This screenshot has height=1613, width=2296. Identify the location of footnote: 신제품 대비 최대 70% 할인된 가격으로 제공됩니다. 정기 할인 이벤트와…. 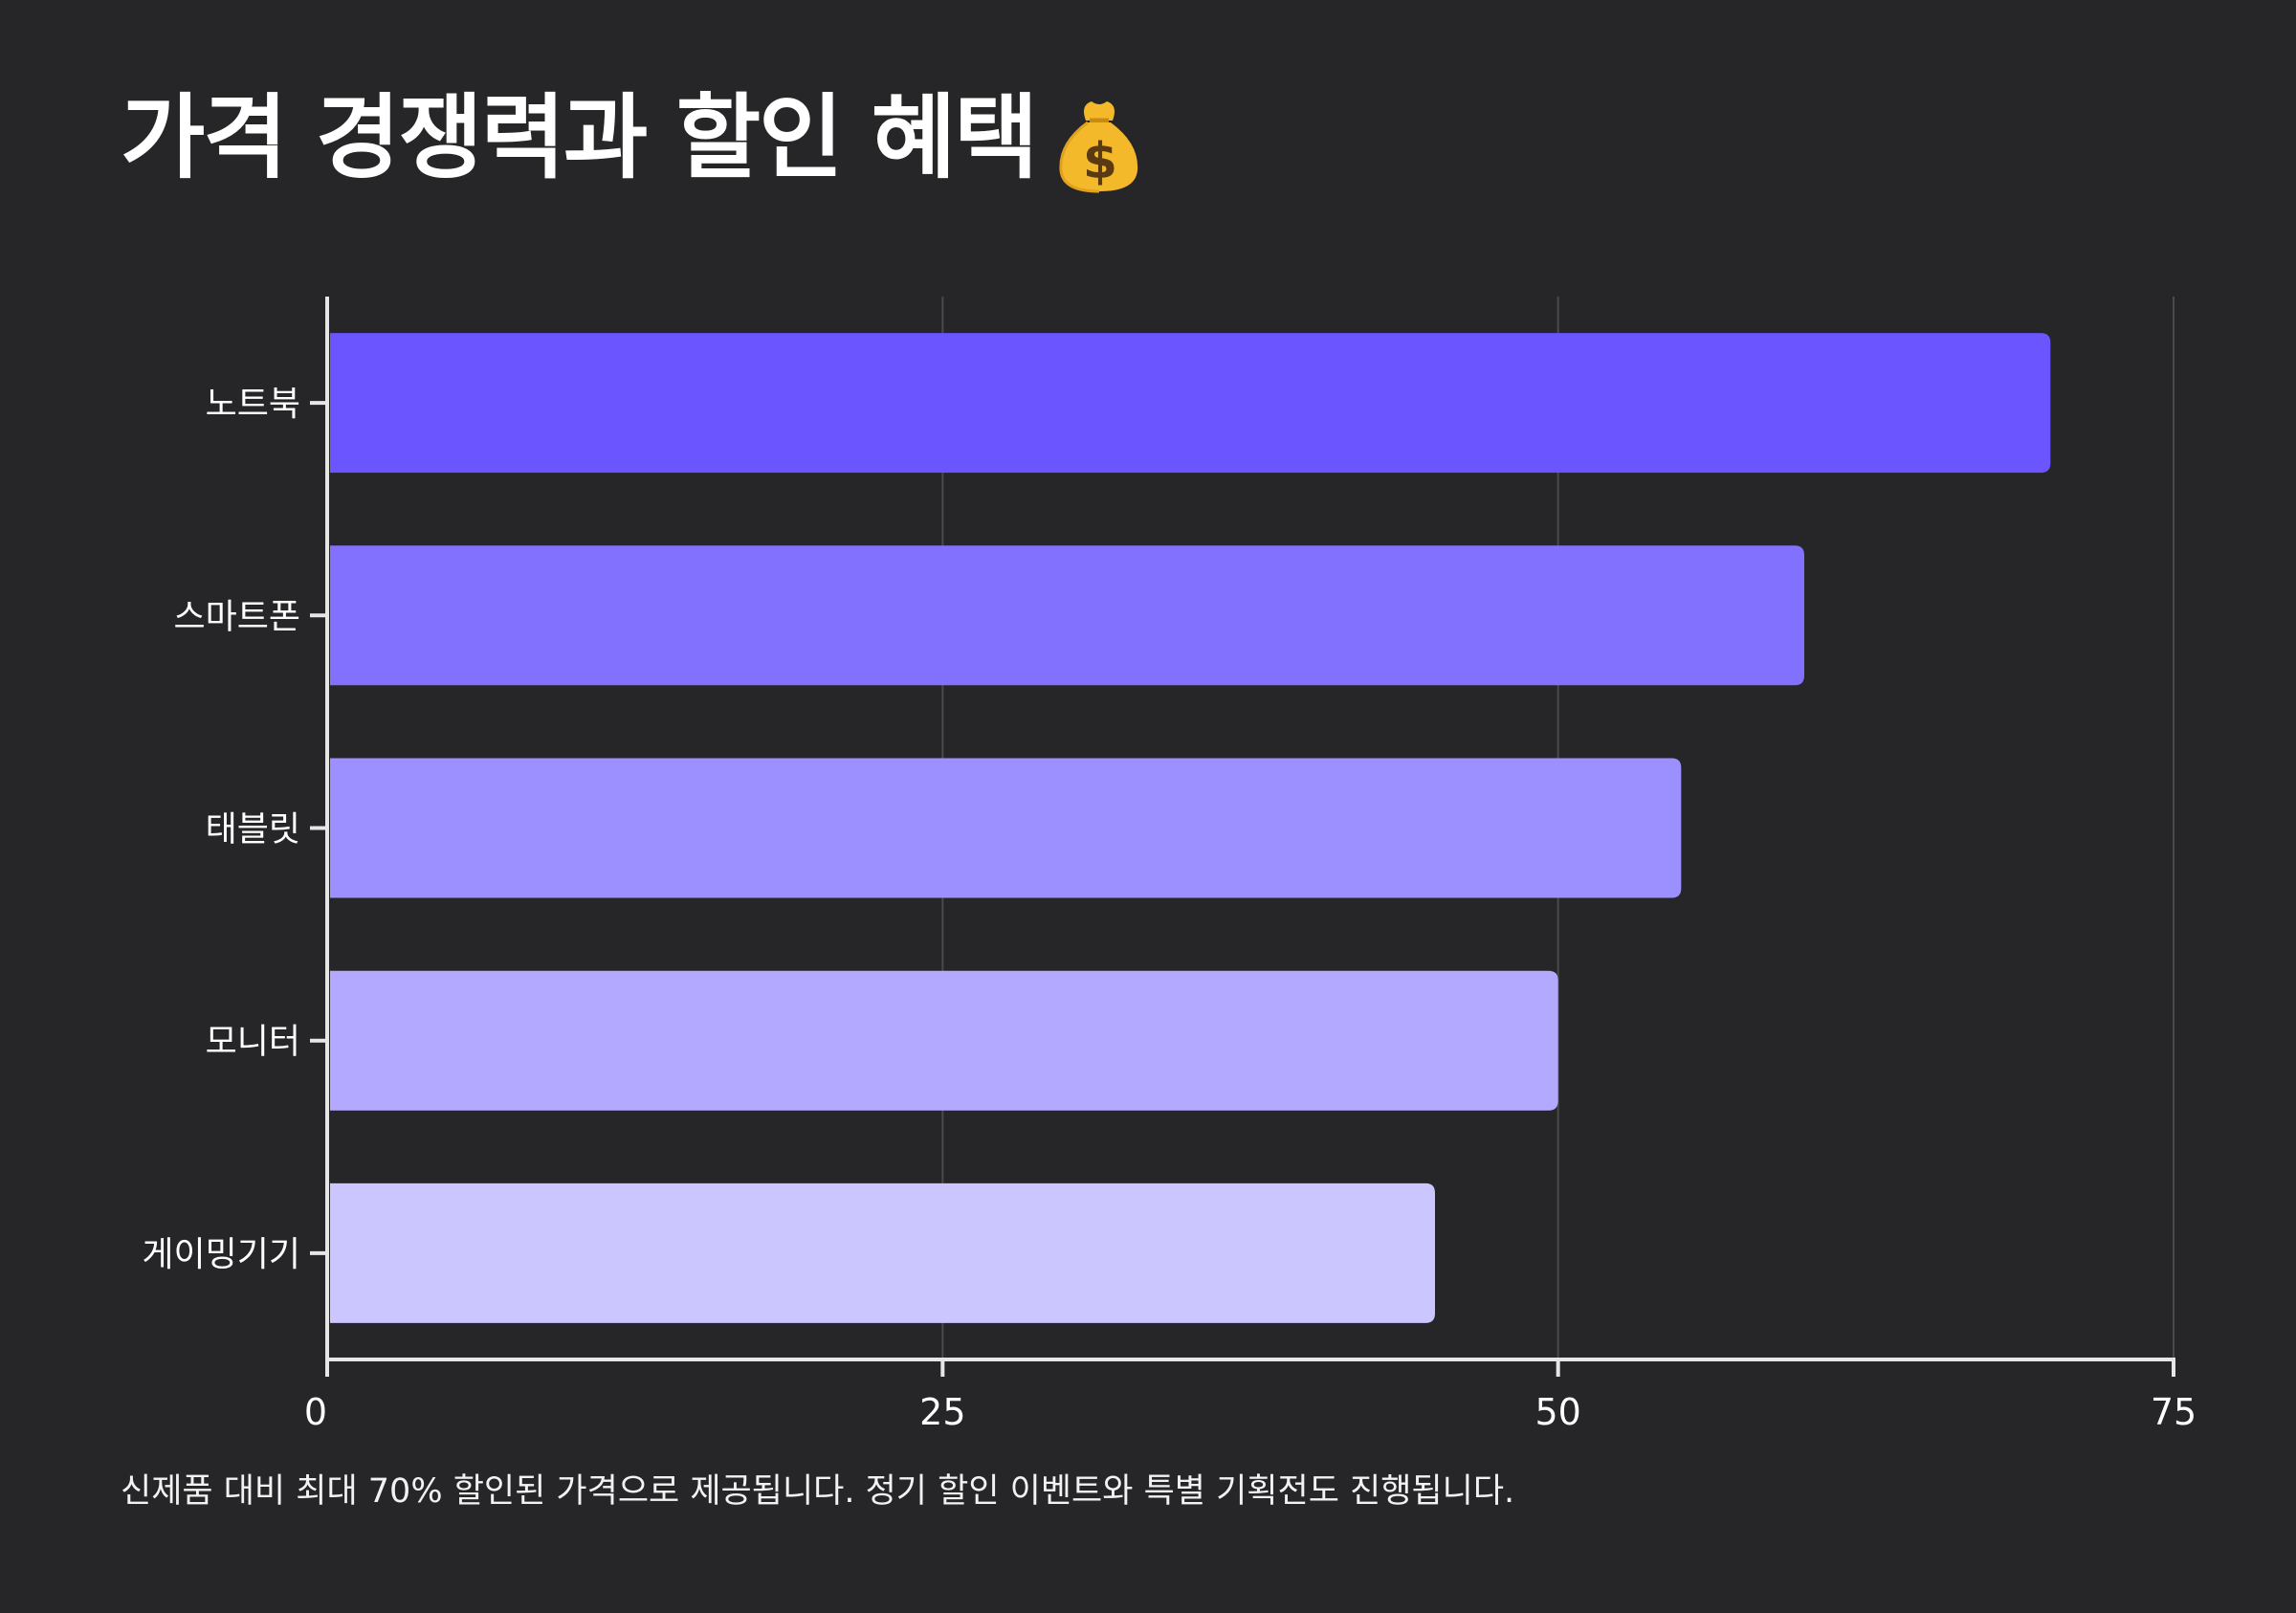
(818, 1491).